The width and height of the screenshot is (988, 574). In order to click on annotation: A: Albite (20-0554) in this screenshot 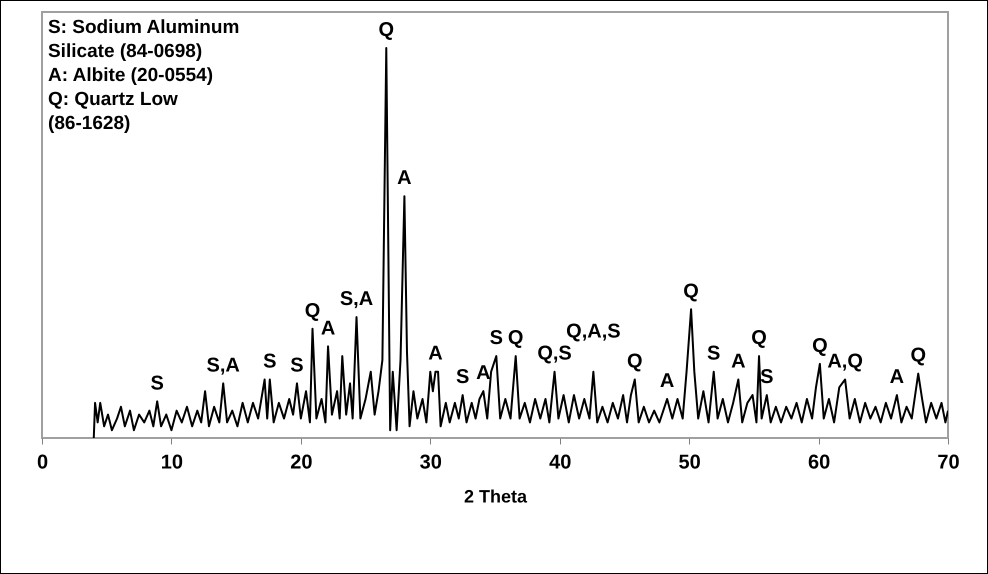, I will do `click(131, 75)`.